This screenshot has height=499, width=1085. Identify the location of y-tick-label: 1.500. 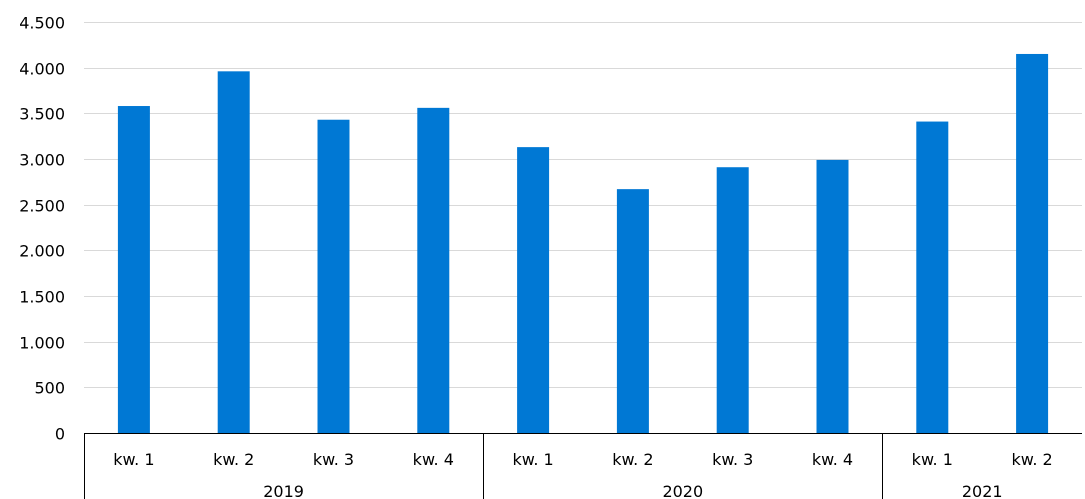
(42, 297).